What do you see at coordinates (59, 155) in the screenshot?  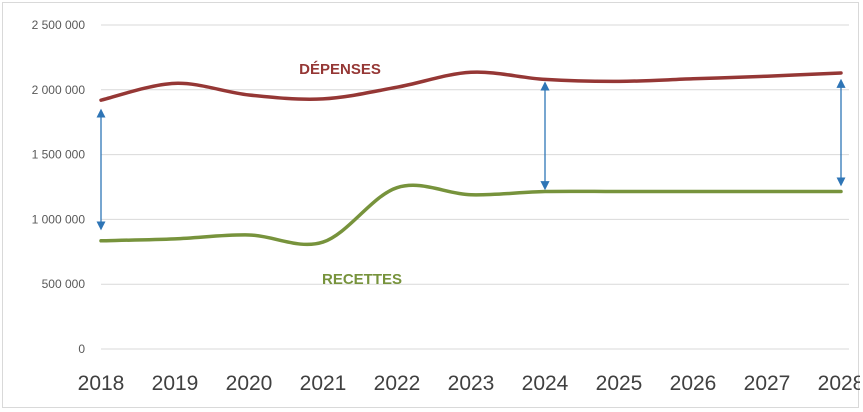 I see `y-tick-label: 1 500 000` at bounding box center [59, 155].